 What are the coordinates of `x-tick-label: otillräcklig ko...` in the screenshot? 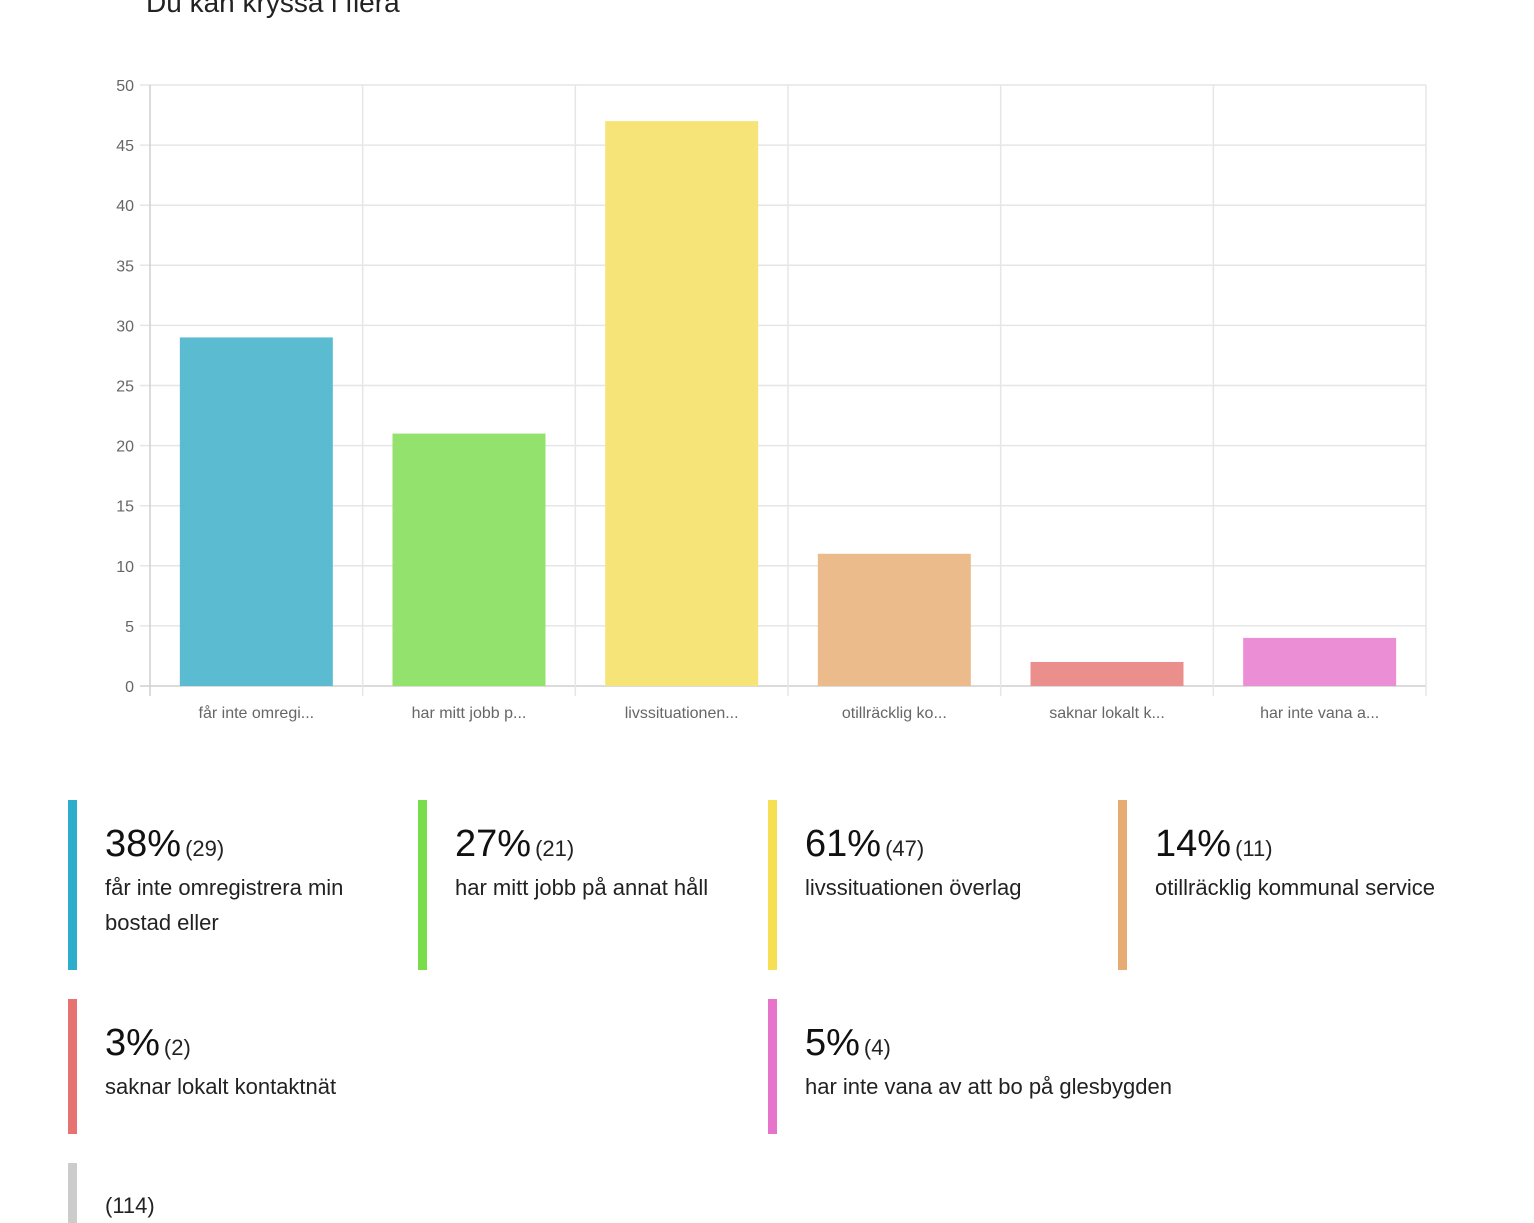 It's located at (894, 713).